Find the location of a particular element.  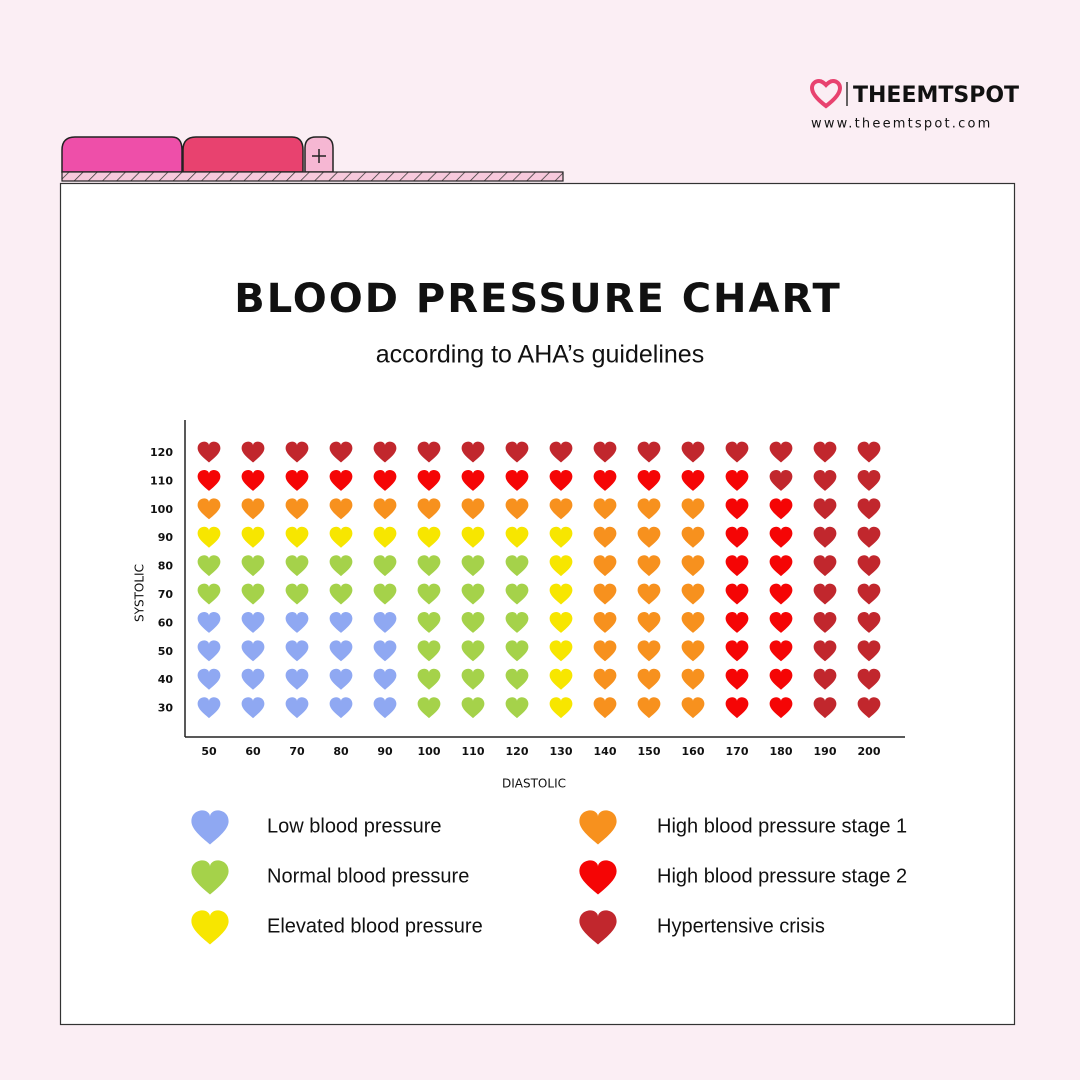

y-tick-label: 40 is located at coordinates (166, 679).